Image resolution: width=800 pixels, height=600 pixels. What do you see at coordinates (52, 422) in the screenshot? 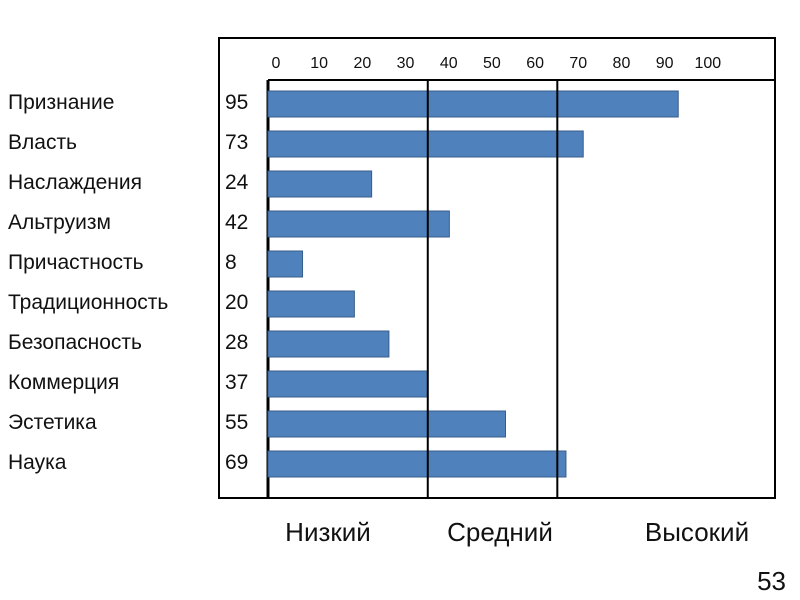
I see `category-label: Эстетика` at bounding box center [52, 422].